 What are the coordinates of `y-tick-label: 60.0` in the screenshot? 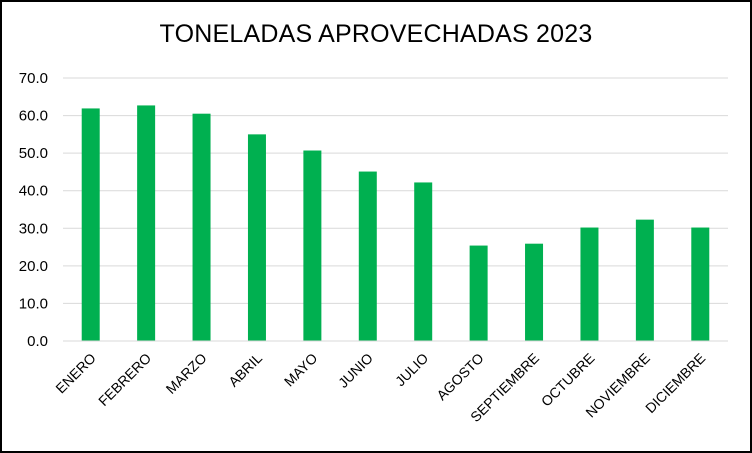 It's located at (33, 116).